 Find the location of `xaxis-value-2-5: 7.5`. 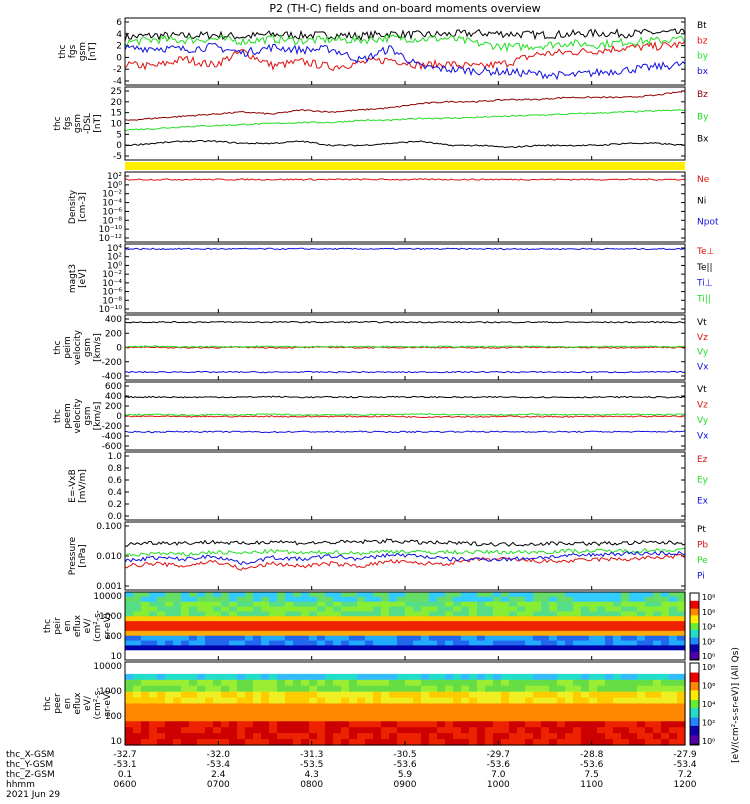

xaxis-value-2-5: 7.5 is located at coordinates (592, 775).